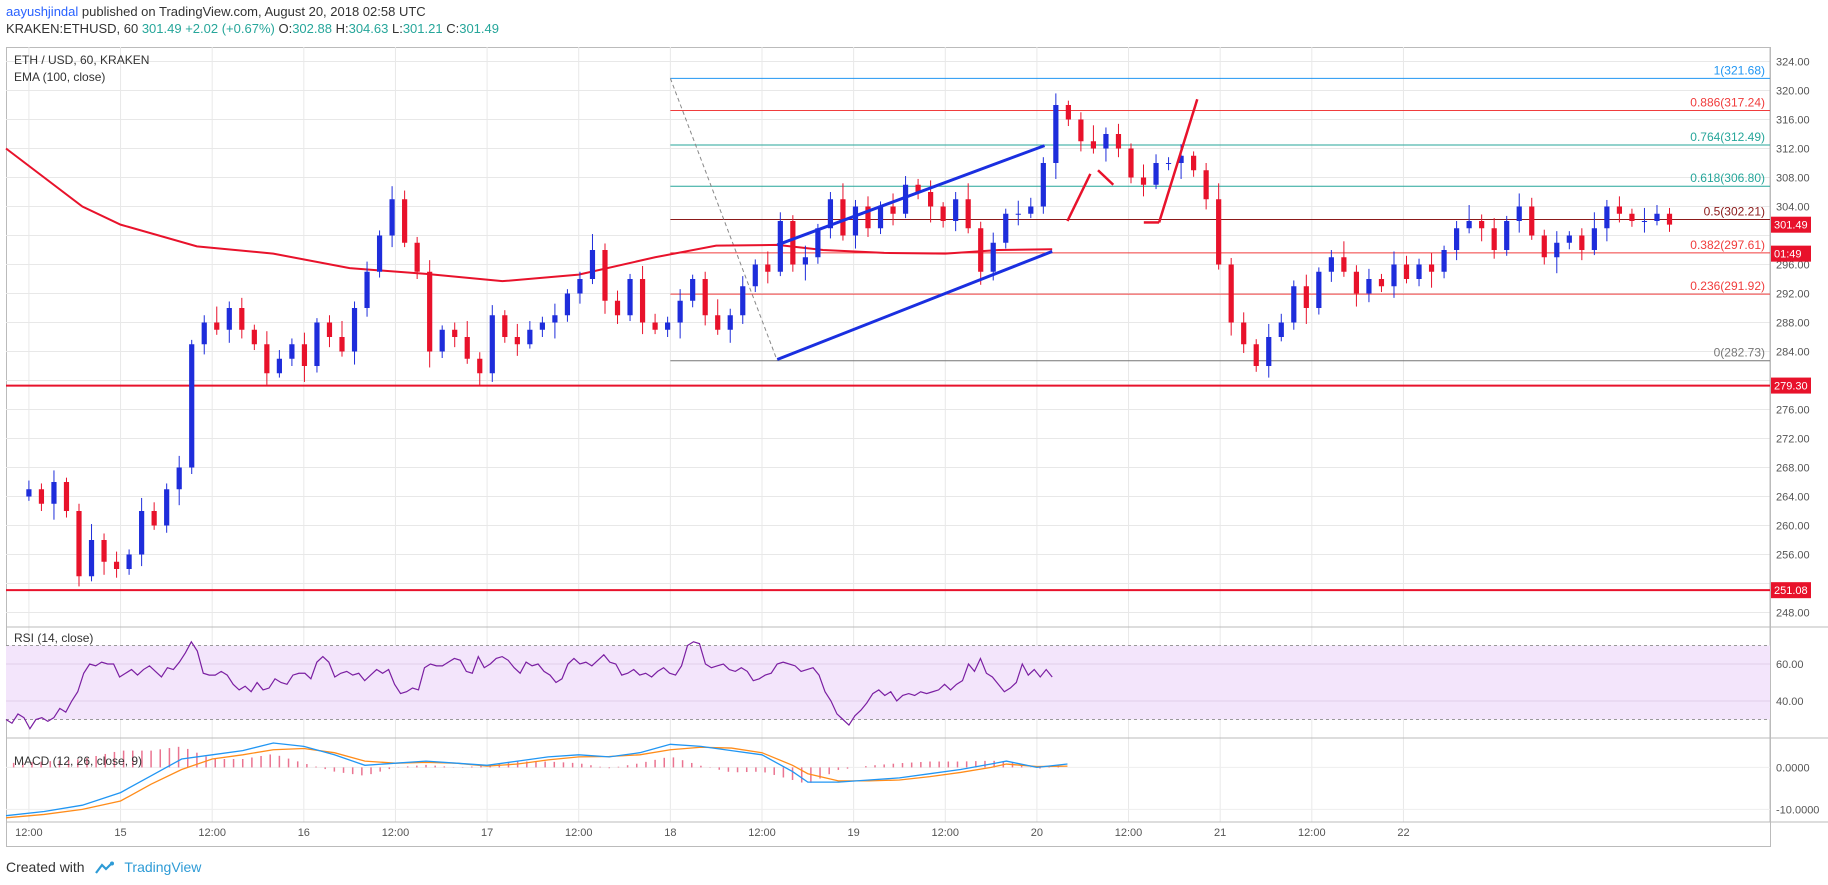 Image resolution: width=1828 pixels, height=885 pixels. Describe the element at coordinates (42, 11) in the screenshot. I see `author-link: aayushjindal` at that location.